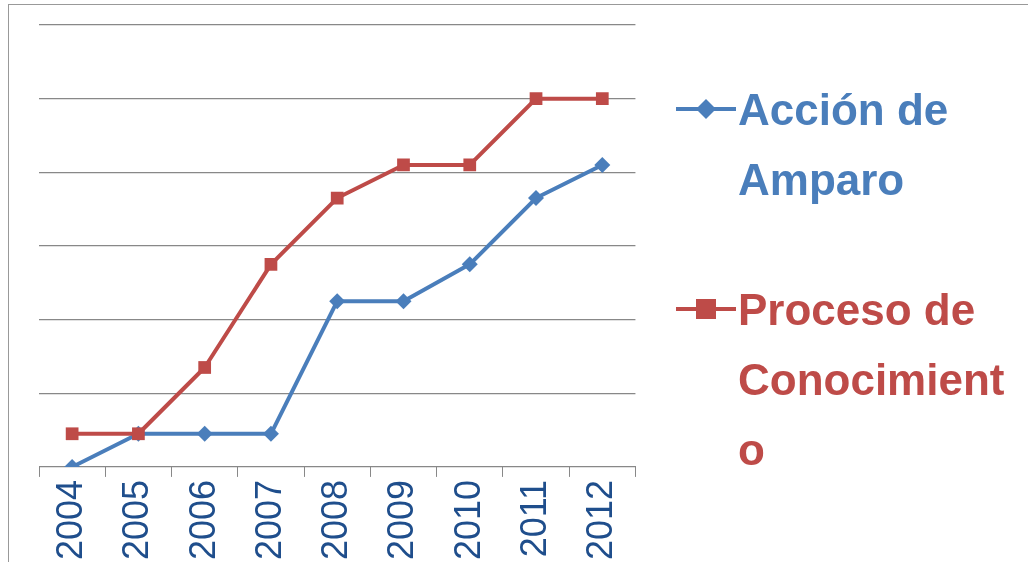  I want to click on legend-label: Acción de Amparo, so click(844, 145).